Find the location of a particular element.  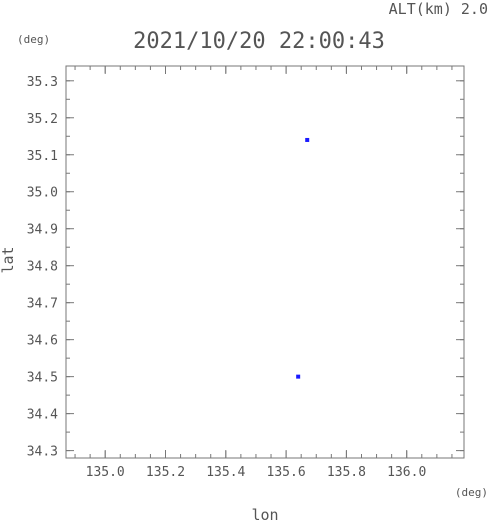

y-tick-label: 35.2 is located at coordinates (42, 119).